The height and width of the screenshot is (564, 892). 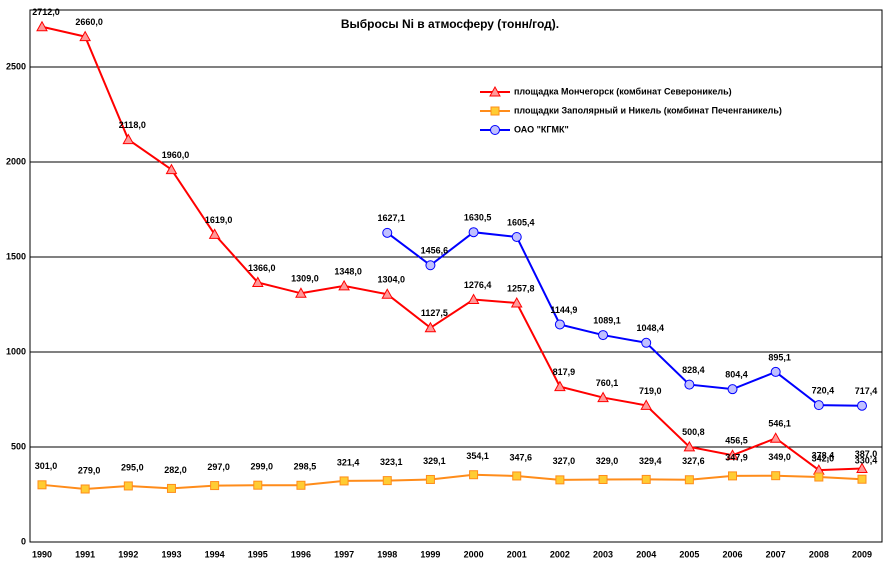 What do you see at coordinates (779, 357) in the screenshot?
I see `data-label: 895,1` at bounding box center [779, 357].